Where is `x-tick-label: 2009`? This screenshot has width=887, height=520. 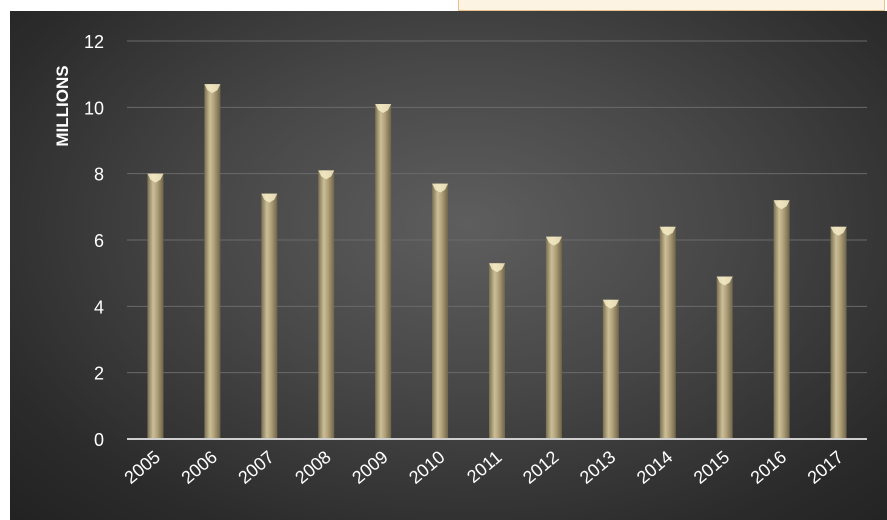
x-tick-label: 2009 is located at coordinates (370, 467).